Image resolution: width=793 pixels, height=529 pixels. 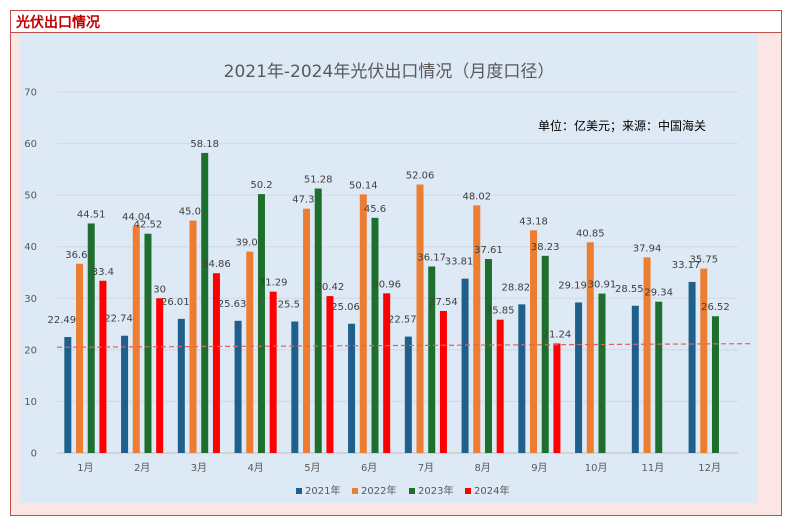 I want to click on section-header: 光伏出口情况, so click(x=396, y=22).